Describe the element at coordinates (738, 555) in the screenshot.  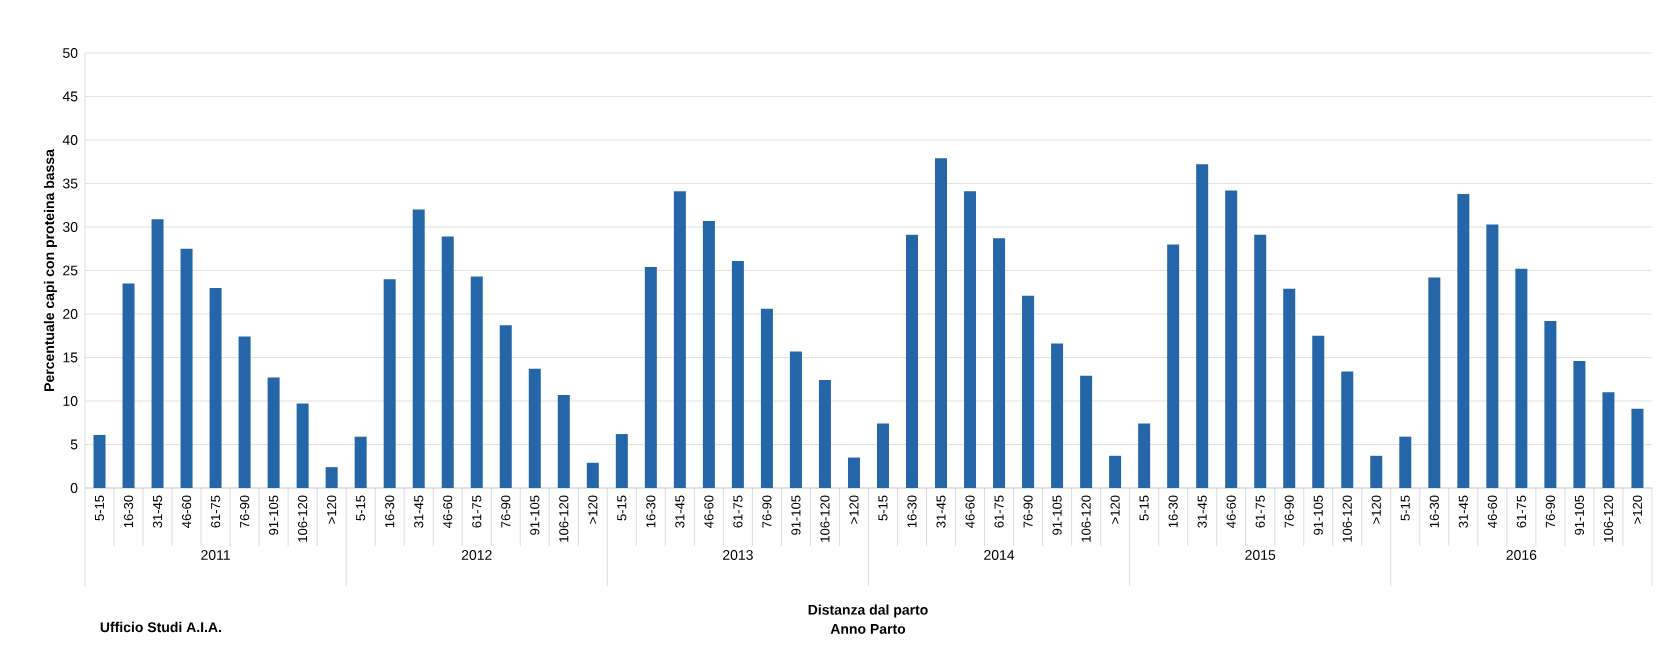
I see `text: 2013` at that location.